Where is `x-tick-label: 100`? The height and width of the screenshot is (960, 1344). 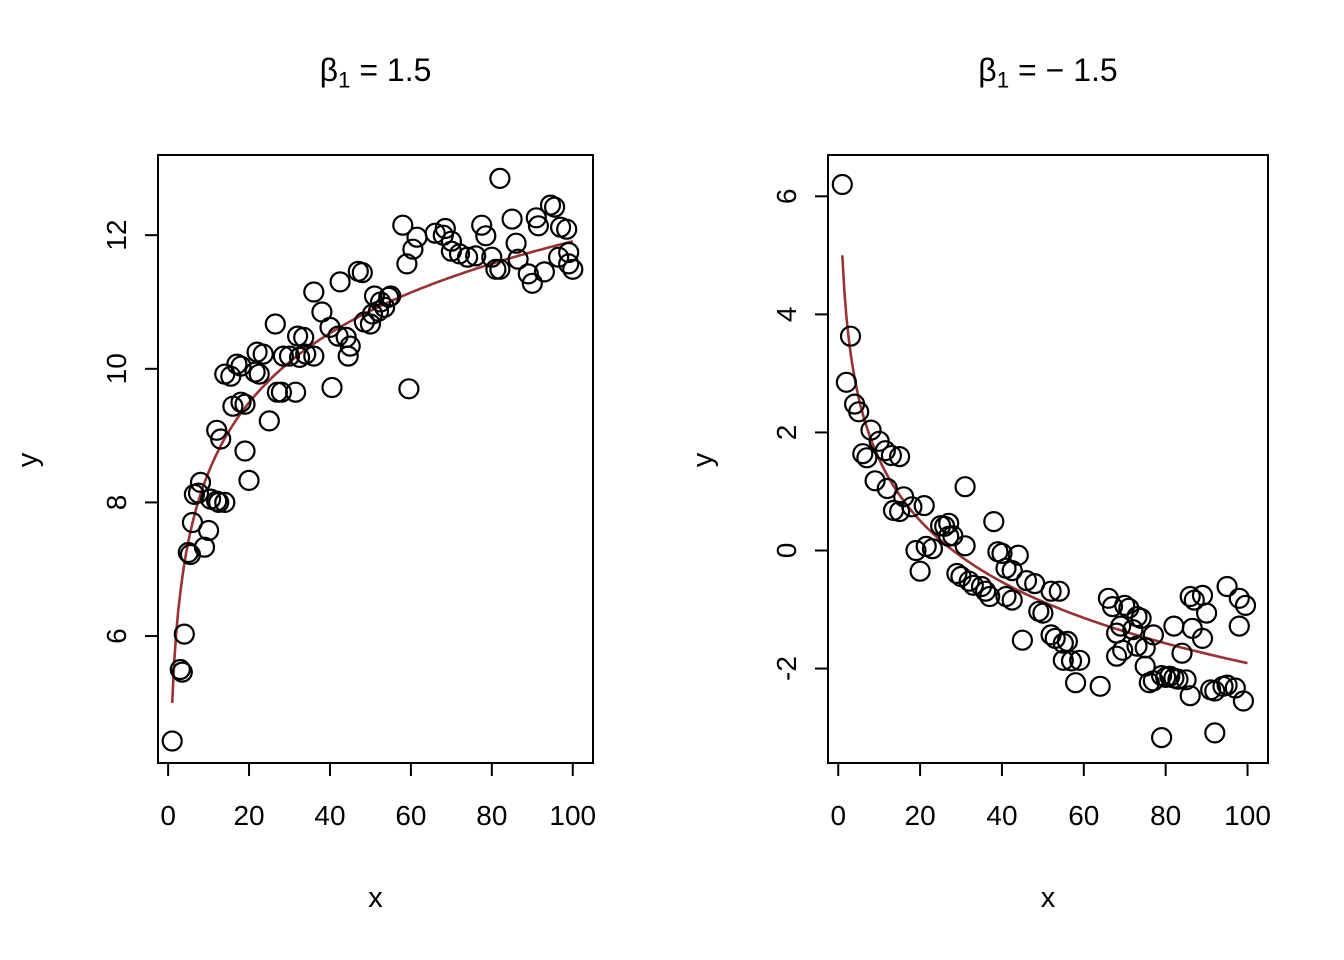
x-tick-label: 100 is located at coordinates (572, 815).